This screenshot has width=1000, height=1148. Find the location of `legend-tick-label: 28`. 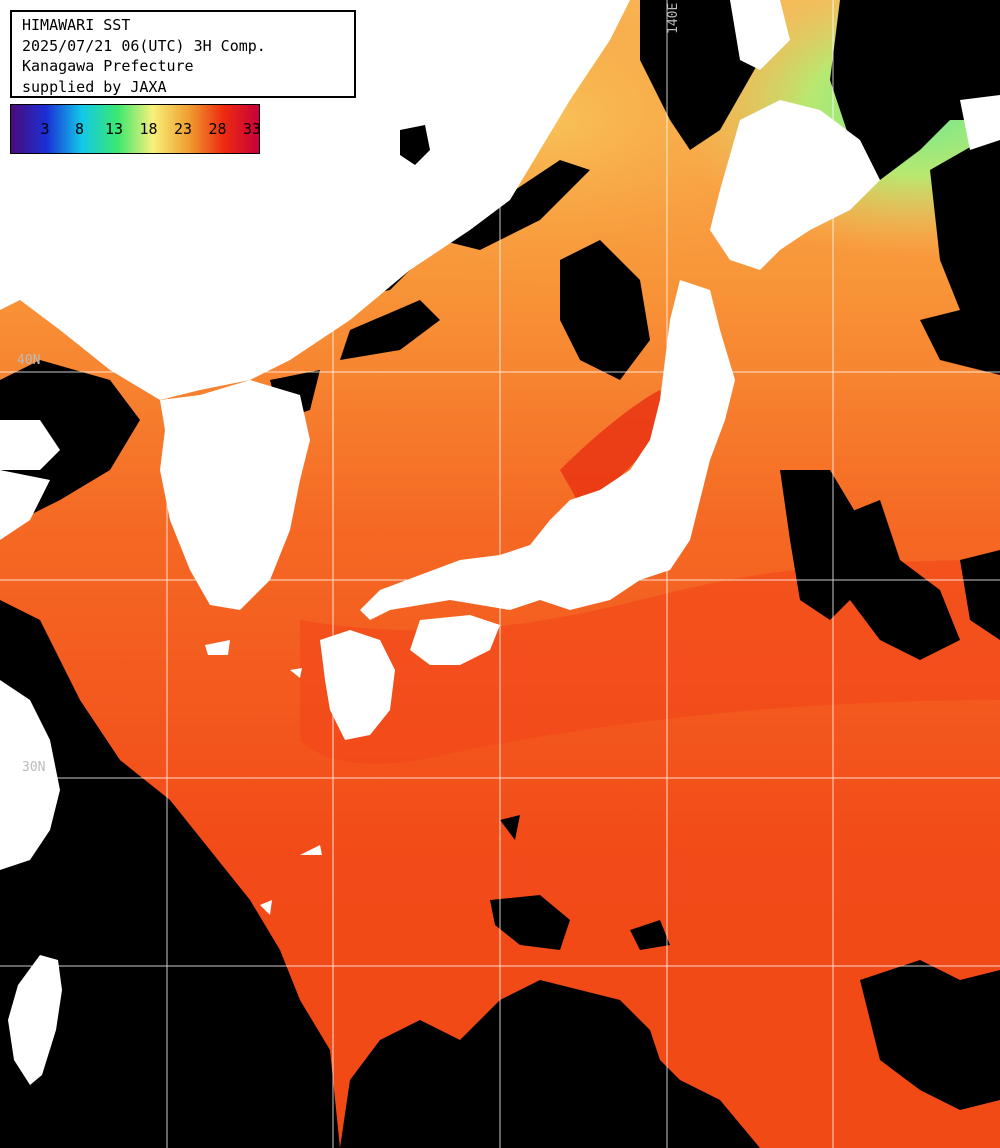

legend-tick-label: 28 is located at coordinates (217, 129).